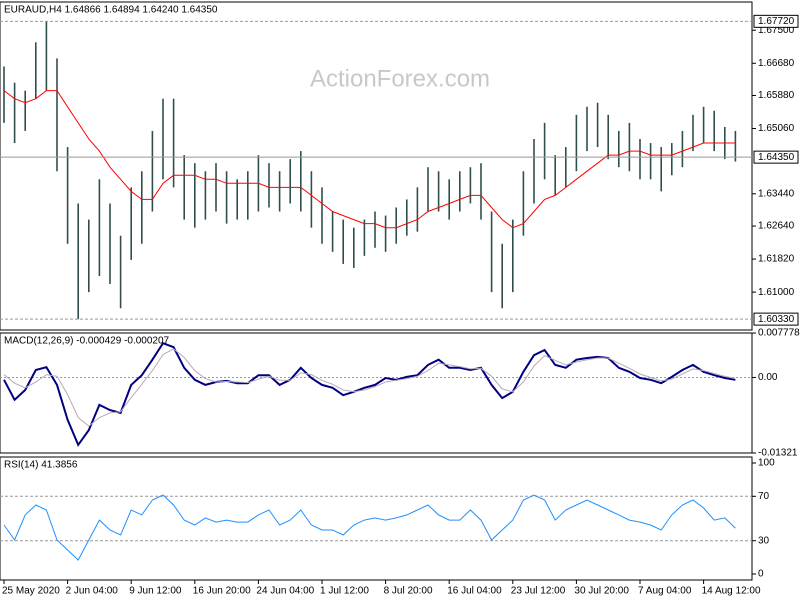 Image resolution: width=800 pixels, height=600 pixels. What do you see at coordinates (87, 341) in the screenshot?
I see `macd-title: MACD(12,26,9) -0.000429 -0.000207` at bounding box center [87, 341].